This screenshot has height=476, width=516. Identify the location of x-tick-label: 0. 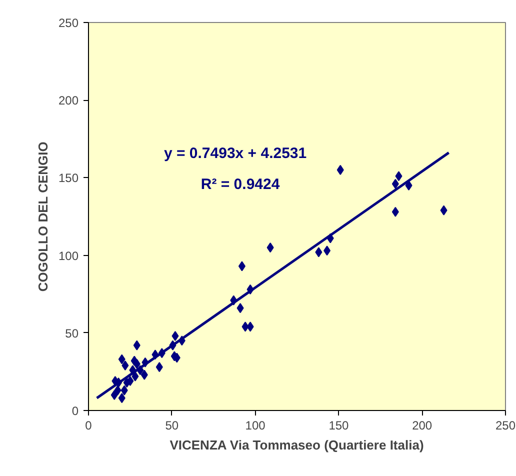
(88, 425).